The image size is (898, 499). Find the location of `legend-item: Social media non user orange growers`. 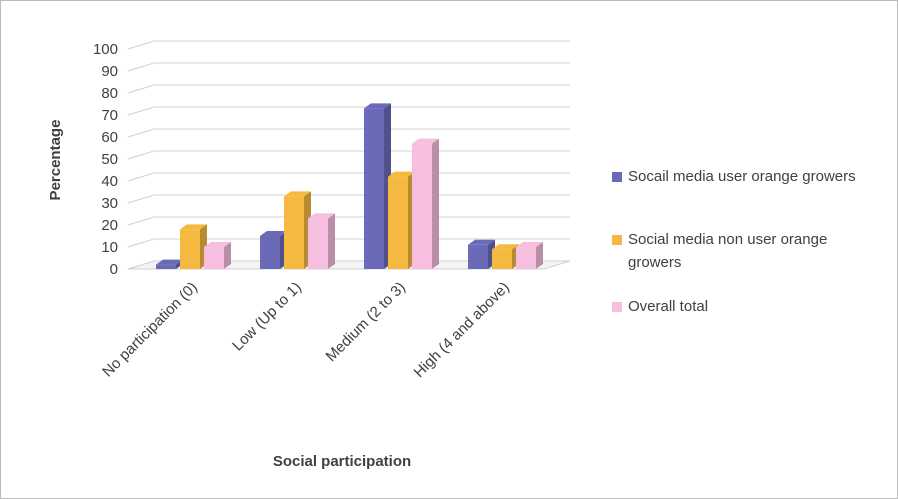

legend-item: Social media non user orange growers is located at coordinates (747, 251).